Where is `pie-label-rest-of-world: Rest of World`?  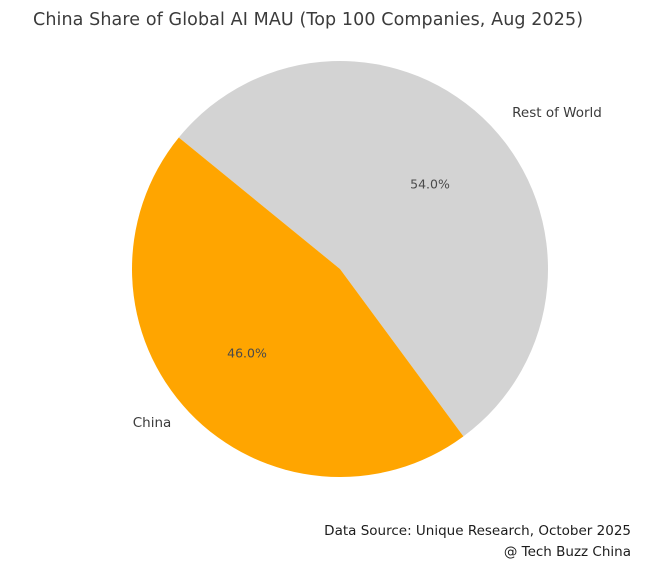 pie-label-rest-of-world: Rest of World is located at coordinates (557, 113).